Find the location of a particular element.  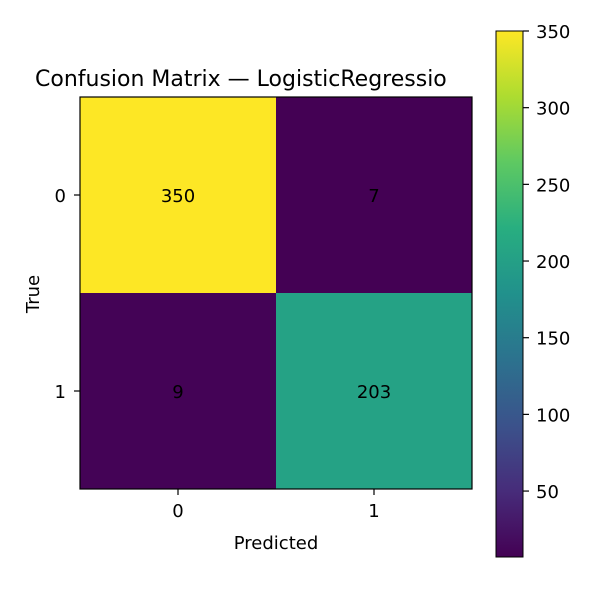

cell-value-label: 7 is located at coordinates (373, 196).